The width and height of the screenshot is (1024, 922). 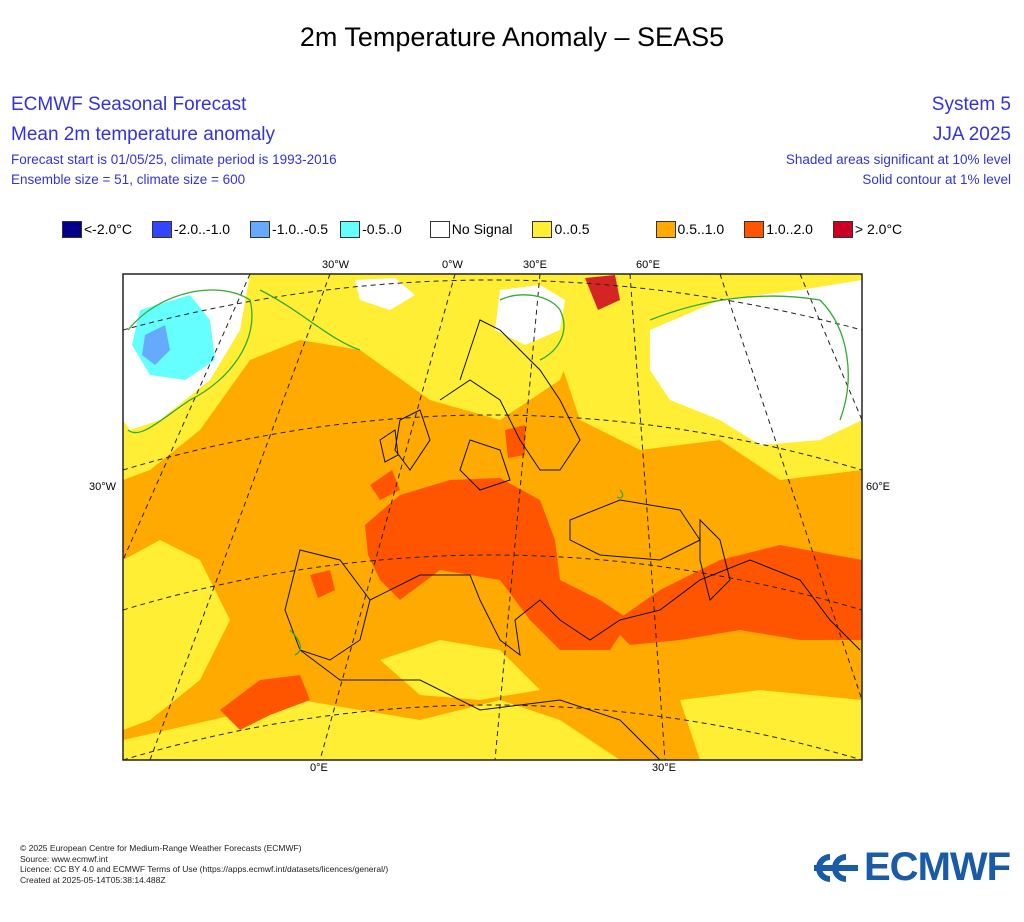 I want to click on lat-label-left: 30°W, so click(x=103, y=487).